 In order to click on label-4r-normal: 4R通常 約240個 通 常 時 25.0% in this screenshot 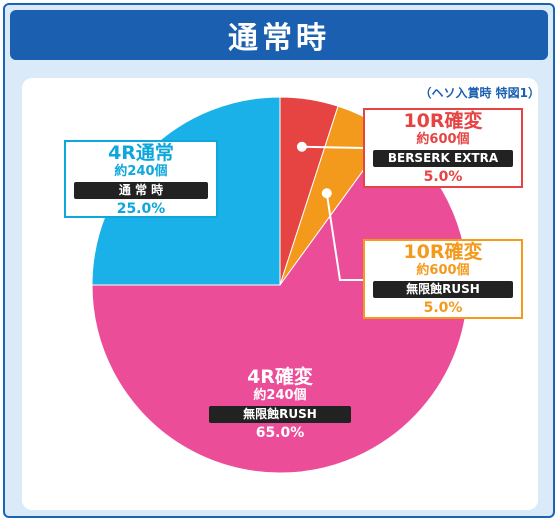, I will do `click(141, 179)`.